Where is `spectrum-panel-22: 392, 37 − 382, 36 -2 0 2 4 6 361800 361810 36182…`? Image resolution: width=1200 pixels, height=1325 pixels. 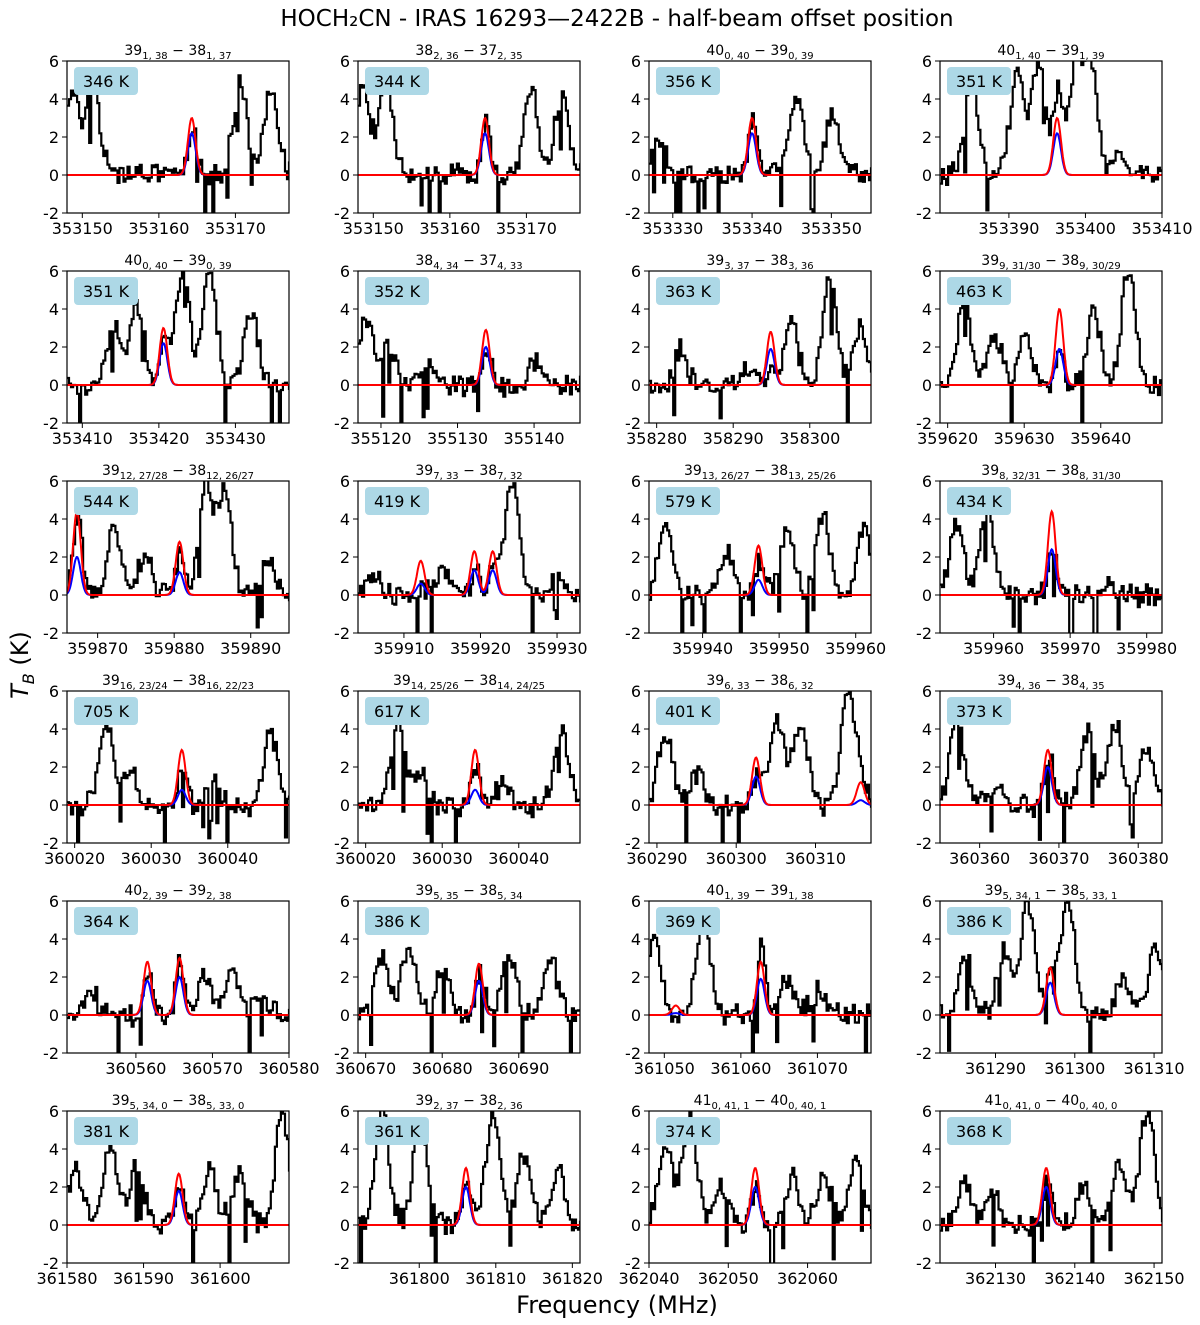 spectrum-panel-22: 392, 37 − 382, 36 -2 0 2 4 6 361800 361810 36182… is located at coordinates (468, 1190).